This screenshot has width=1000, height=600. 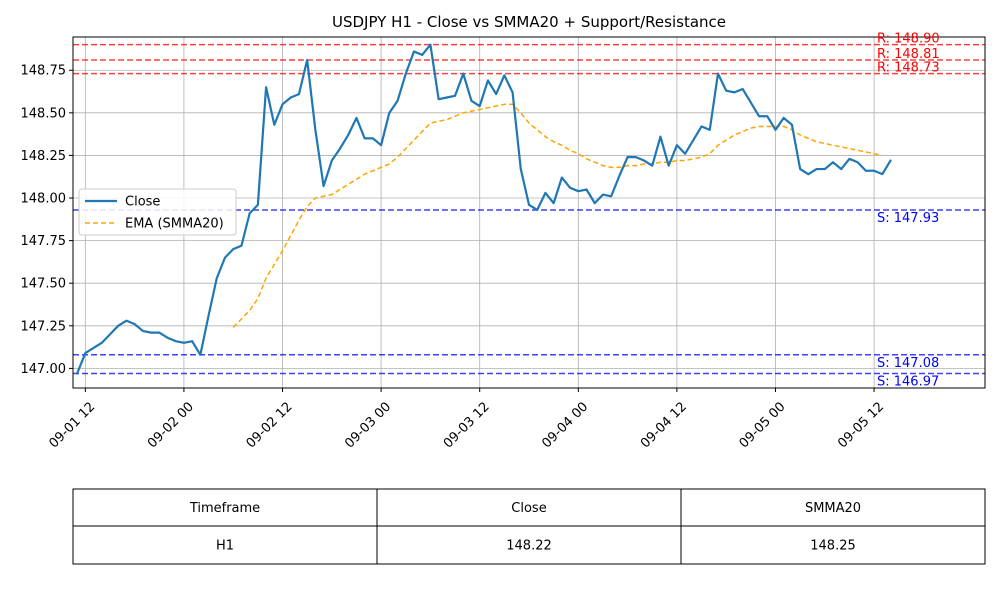 What do you see at coordinates (908, 363) in the screenshot?
I see `support-label: S: 147.08` at bounding box center [908, 363].